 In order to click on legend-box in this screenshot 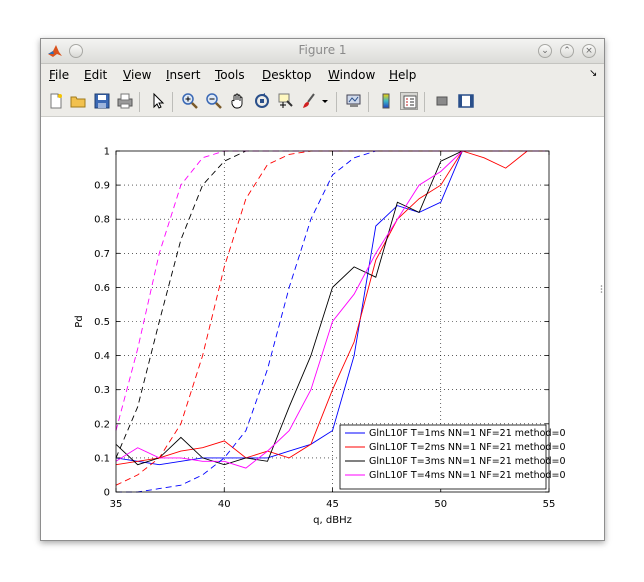, I will do `click(443, 457)`.